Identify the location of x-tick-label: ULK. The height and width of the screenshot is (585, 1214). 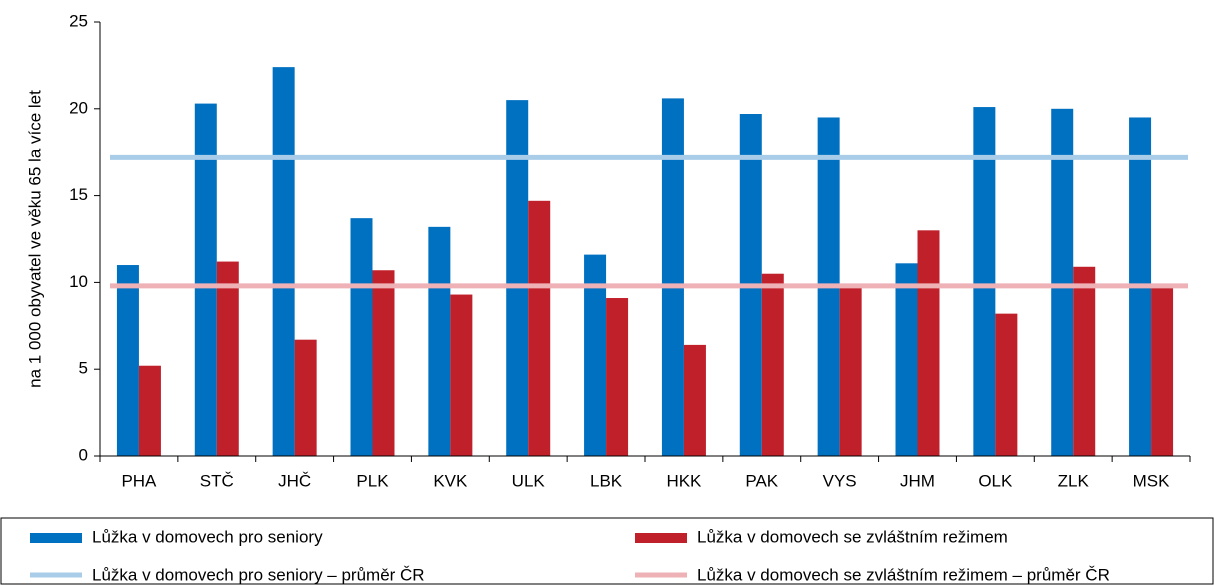
(529, 480).